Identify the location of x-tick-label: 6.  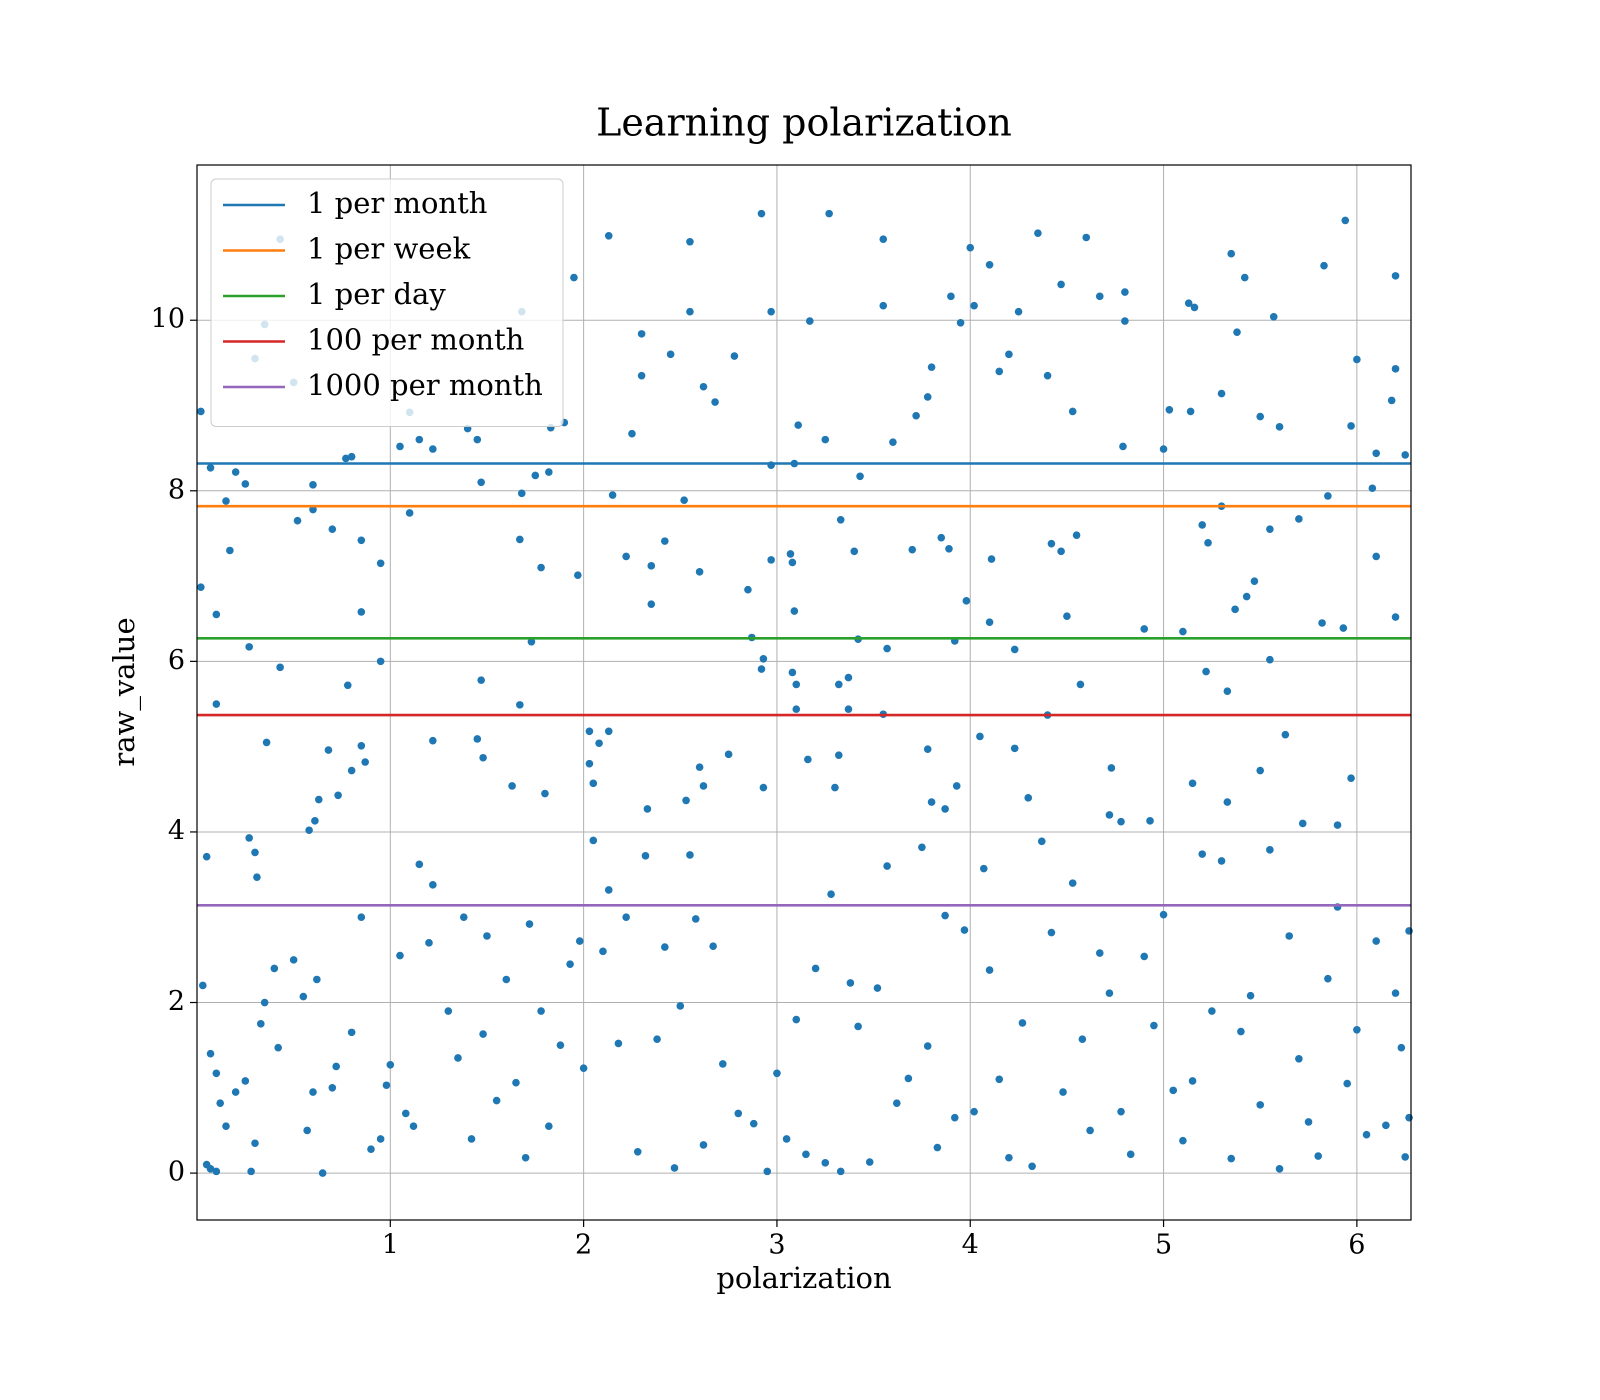
(1356, 1245).